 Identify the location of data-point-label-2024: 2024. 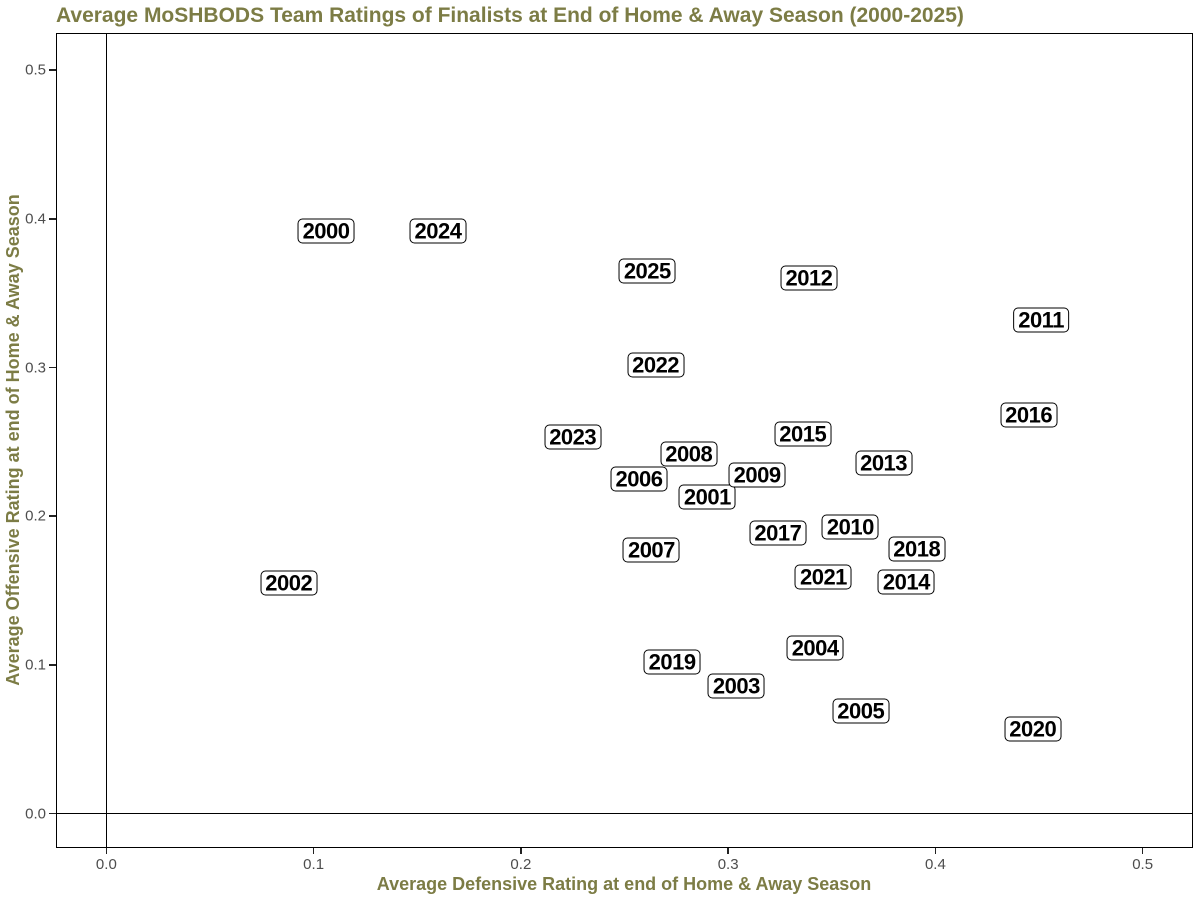
(438, 231).